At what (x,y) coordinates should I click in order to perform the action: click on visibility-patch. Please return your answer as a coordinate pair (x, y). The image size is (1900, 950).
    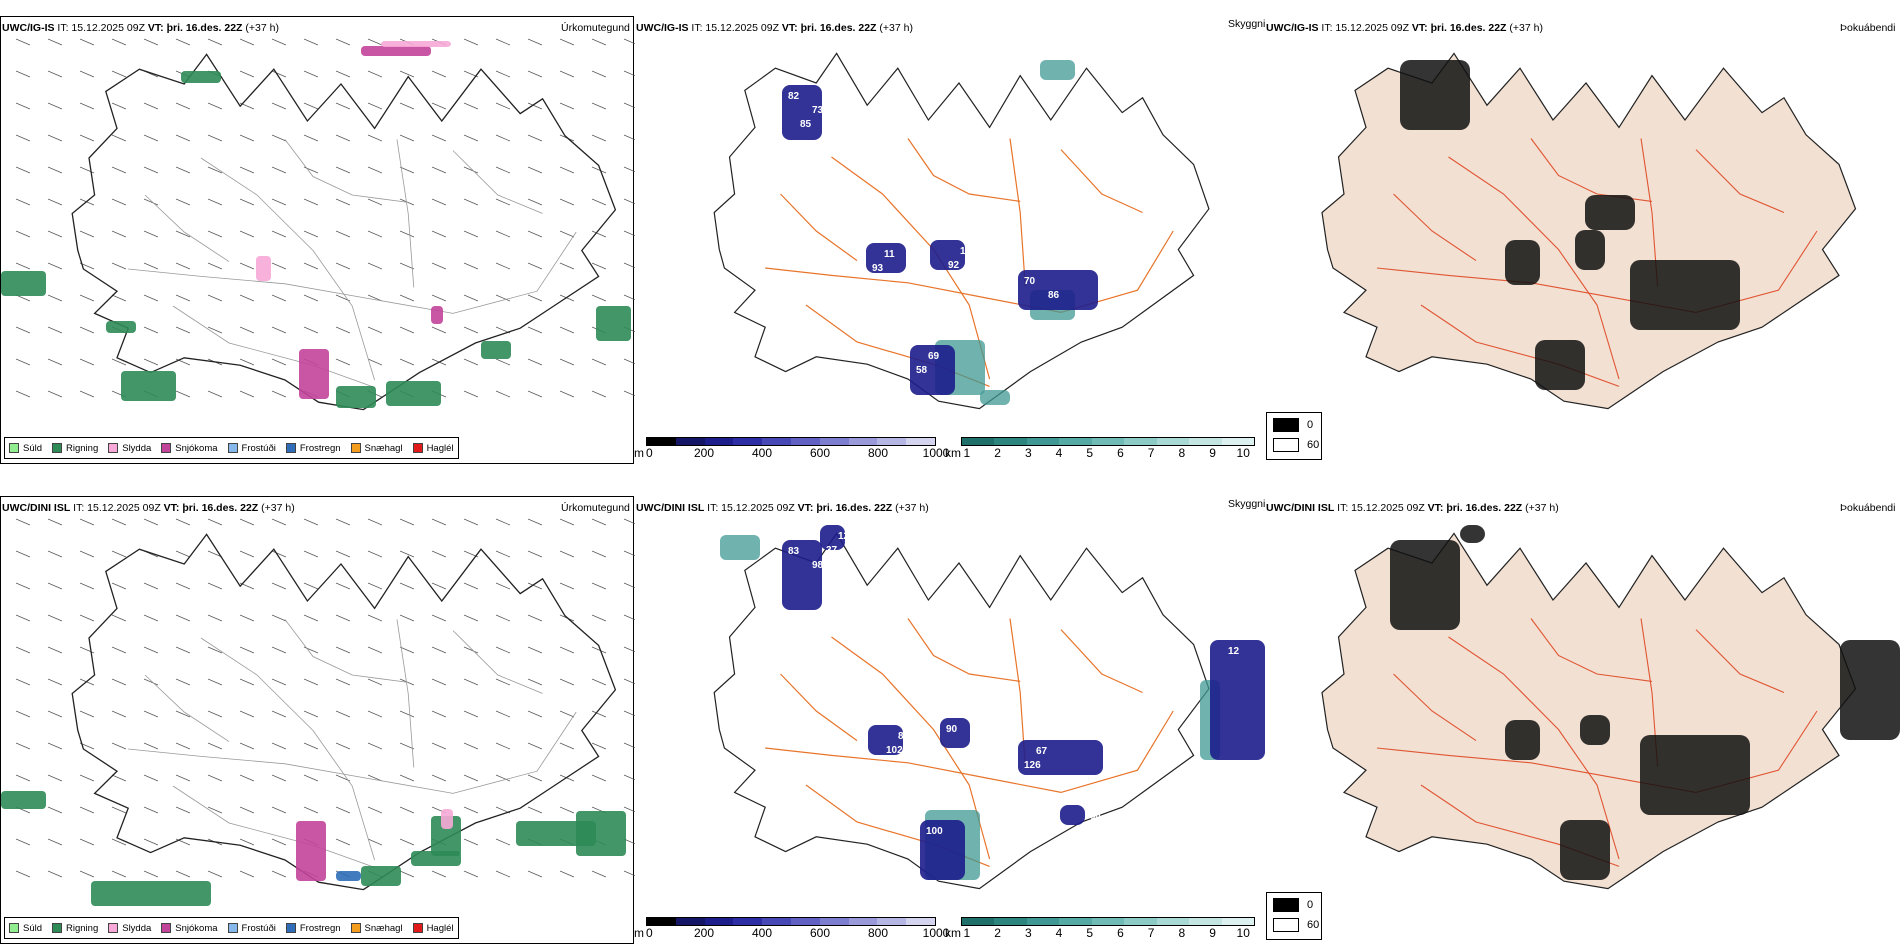
    Looking at the image, I should click on (832, 537).